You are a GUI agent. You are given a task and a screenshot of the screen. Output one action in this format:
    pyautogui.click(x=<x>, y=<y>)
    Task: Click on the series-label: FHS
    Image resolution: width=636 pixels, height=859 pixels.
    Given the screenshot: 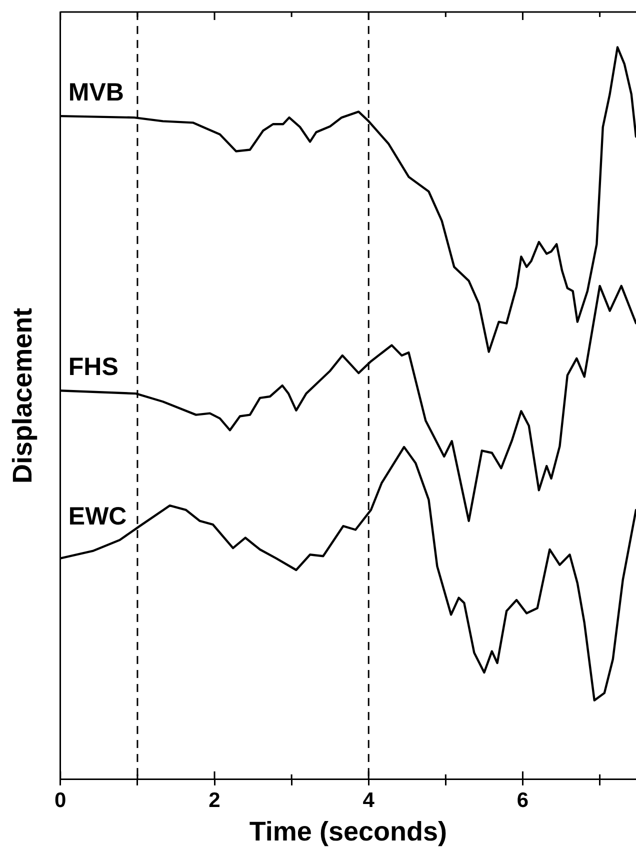 What is the action you would take?
    pyautogui.click(x=93, y=367)
    